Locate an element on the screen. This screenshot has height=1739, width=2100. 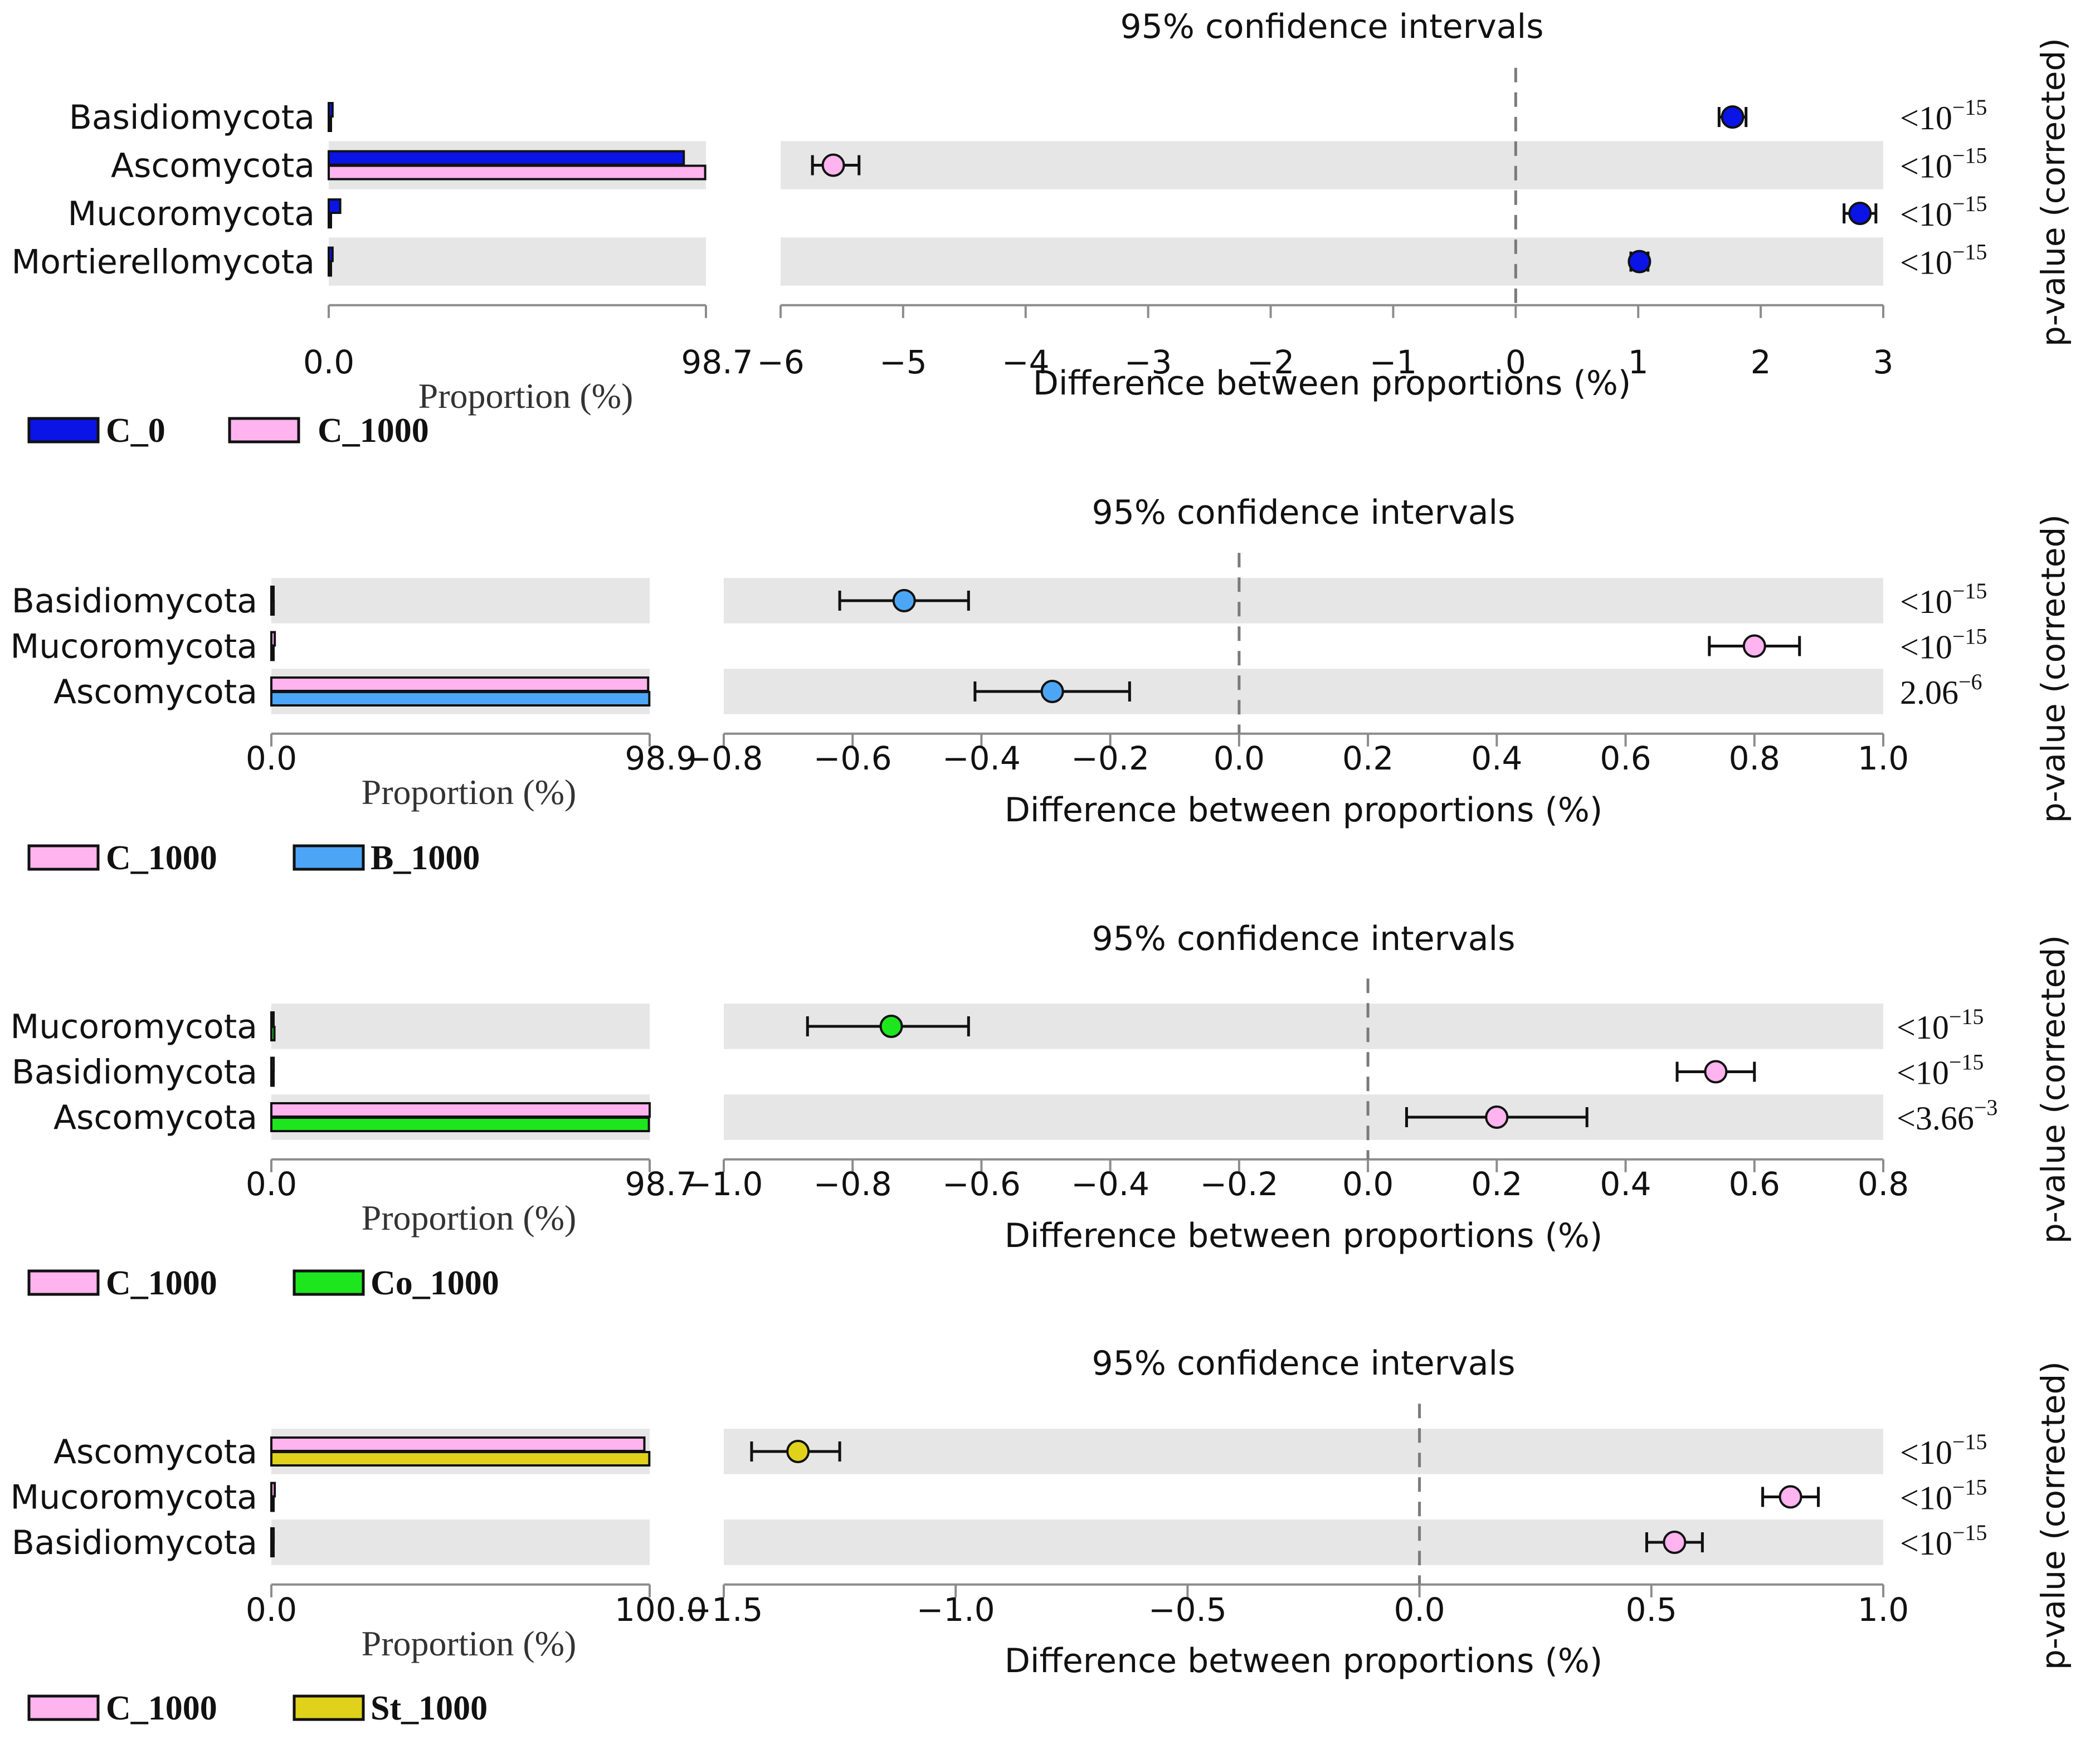
difference-tick-label: 1 is located at coordinates (1638, 362).